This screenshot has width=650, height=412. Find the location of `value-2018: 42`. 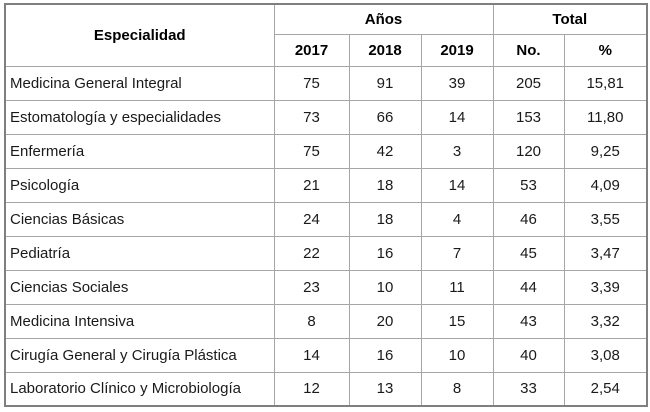

value-2018: 42 is located at coordinates (385, 151).